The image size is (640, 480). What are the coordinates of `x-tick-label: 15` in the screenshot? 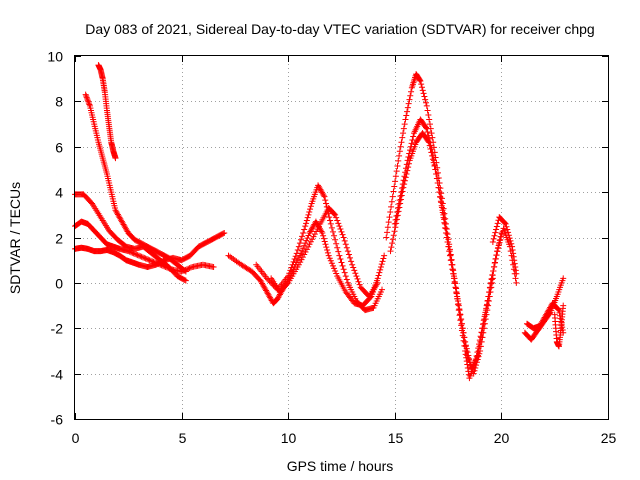 It's located at (396, 438).